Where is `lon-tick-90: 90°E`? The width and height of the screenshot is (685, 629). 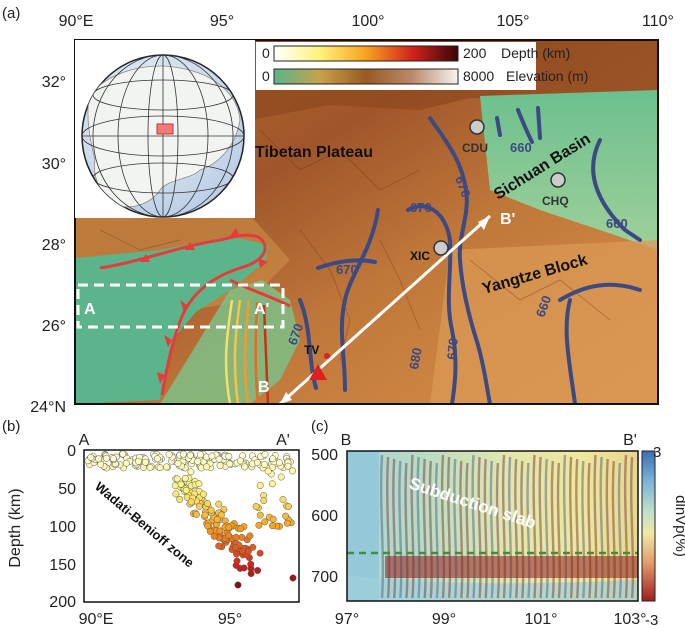
lon-tick-90: 90°E is located at coordinates (76, 21).